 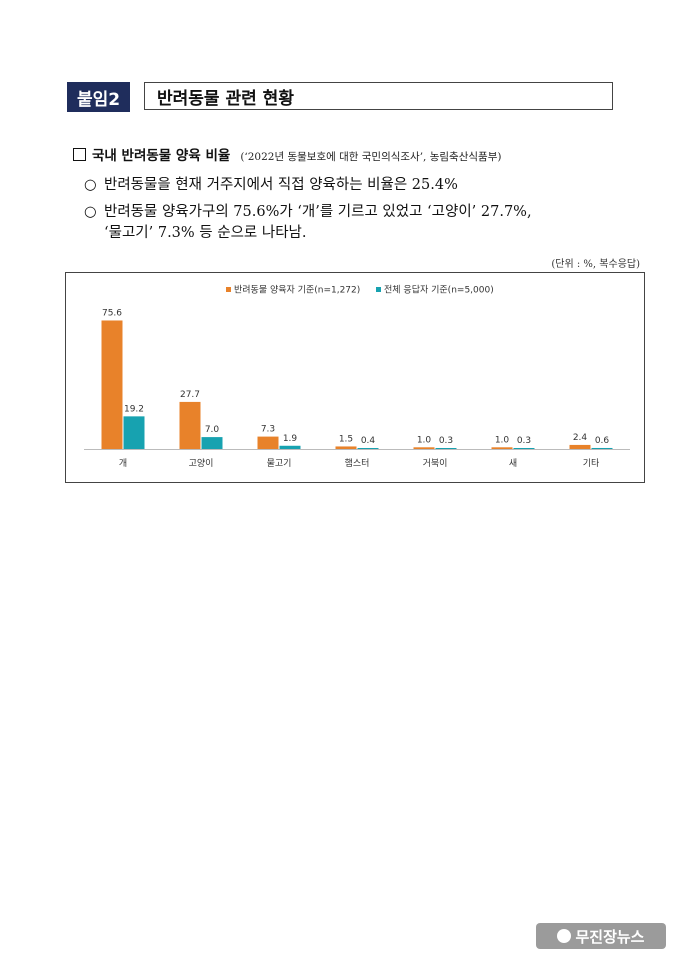 I want to click on legend-label: 전체 응답자 기준(n=5,000), so click(x=439, y=290).